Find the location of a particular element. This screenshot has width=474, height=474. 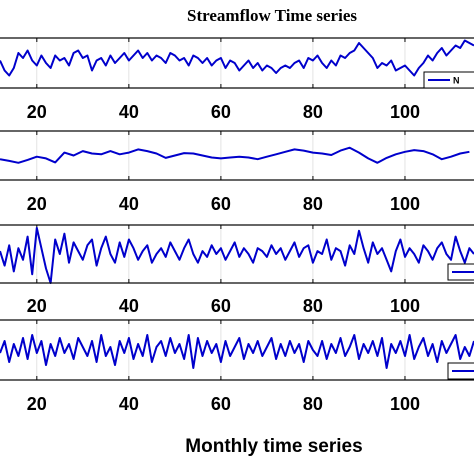

panel-4-tick-label-20: 20 is located at coordinates (37, 404).